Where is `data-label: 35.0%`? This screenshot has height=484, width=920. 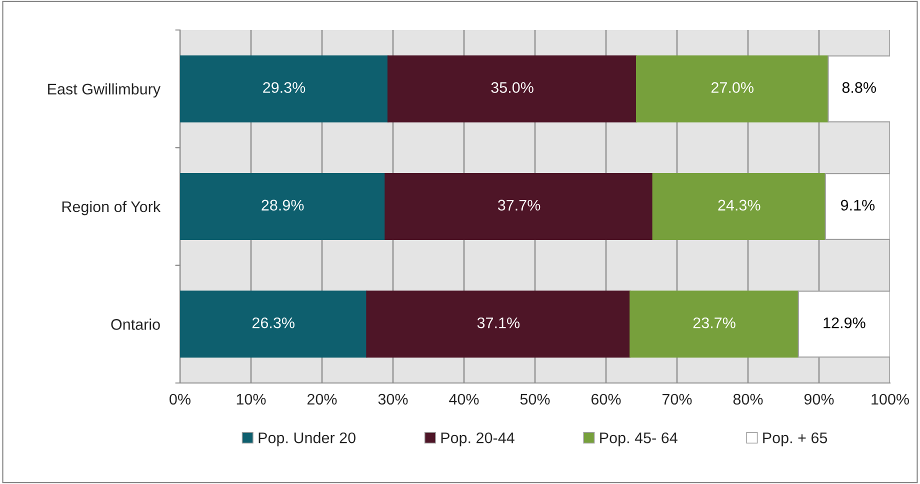
data-label: 35.0% is located at coordinates (512, 87).